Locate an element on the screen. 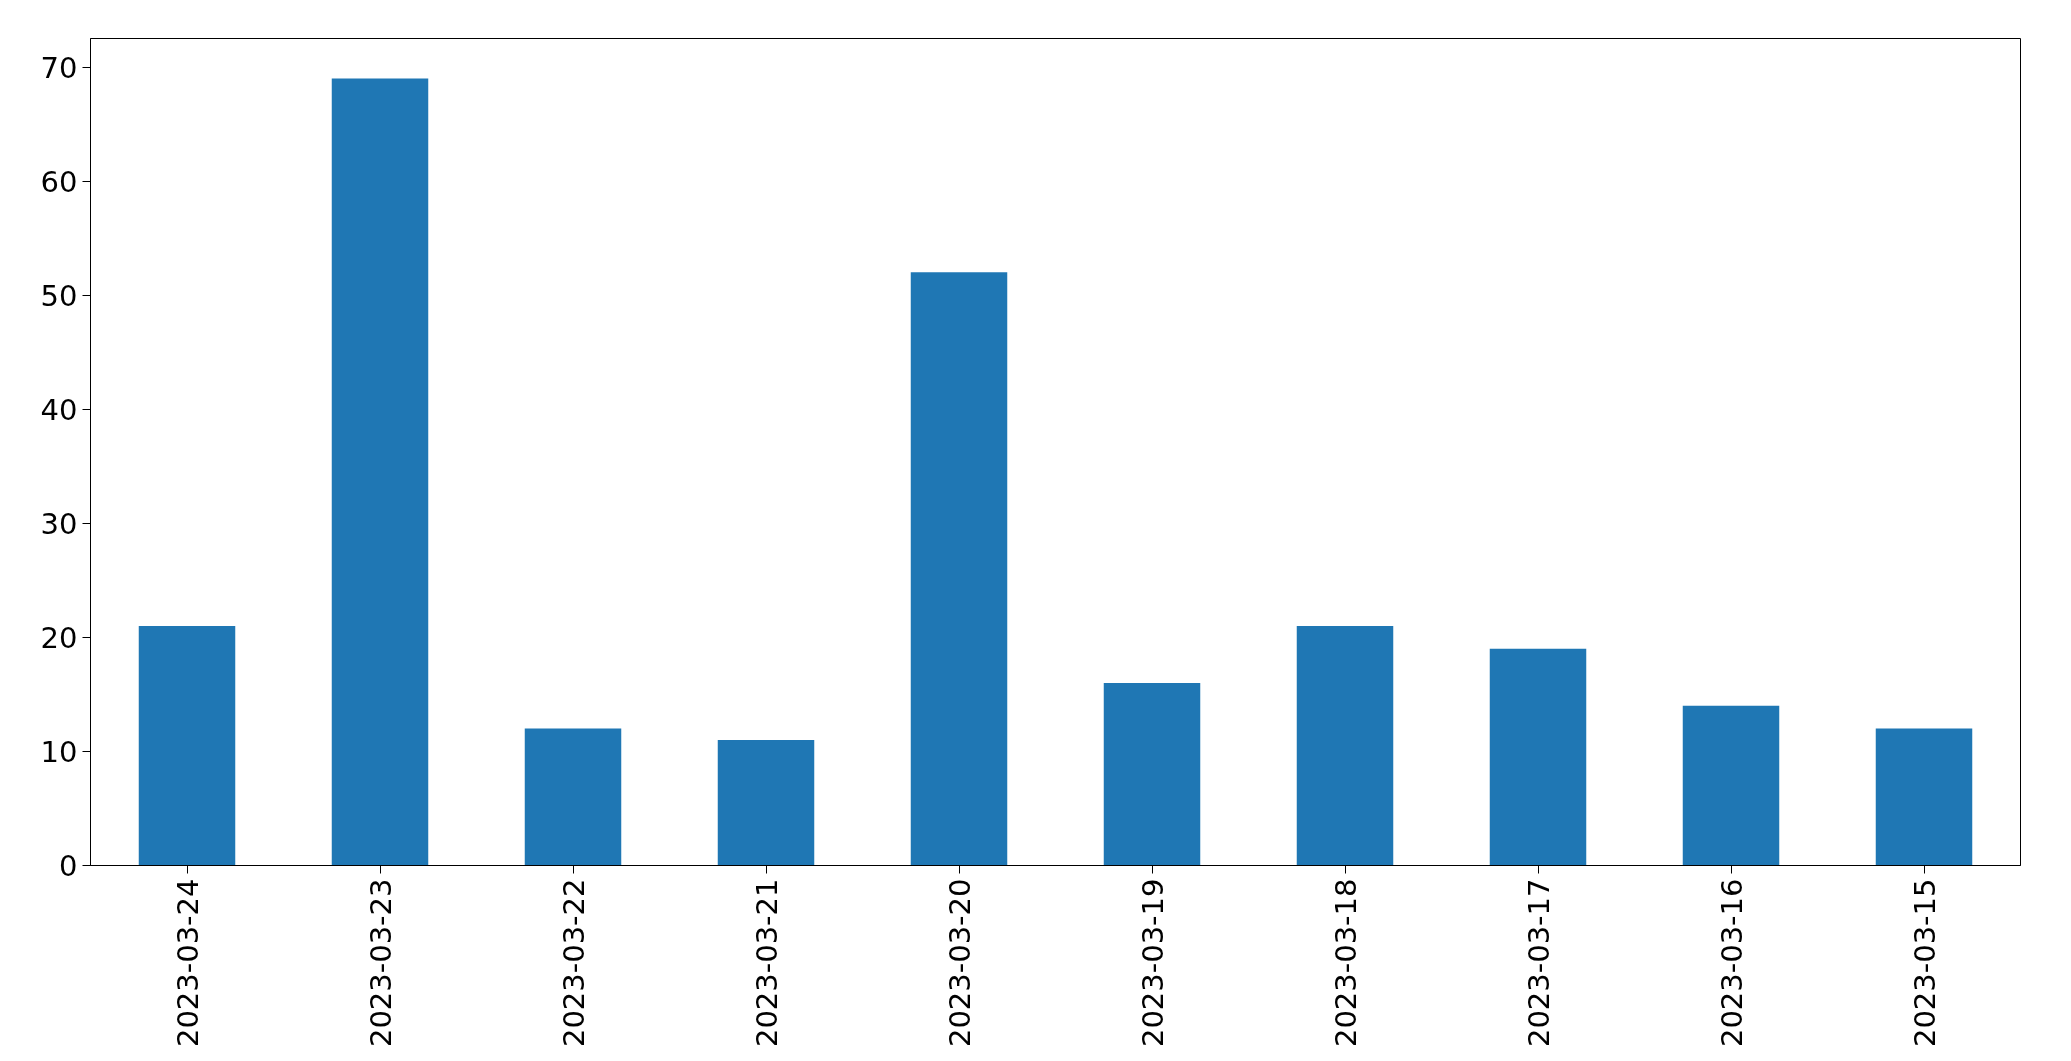 This screenshot has width=2071, height=1061. x-tick-label: 2023-03-21 is located at coordinates (766, 963).